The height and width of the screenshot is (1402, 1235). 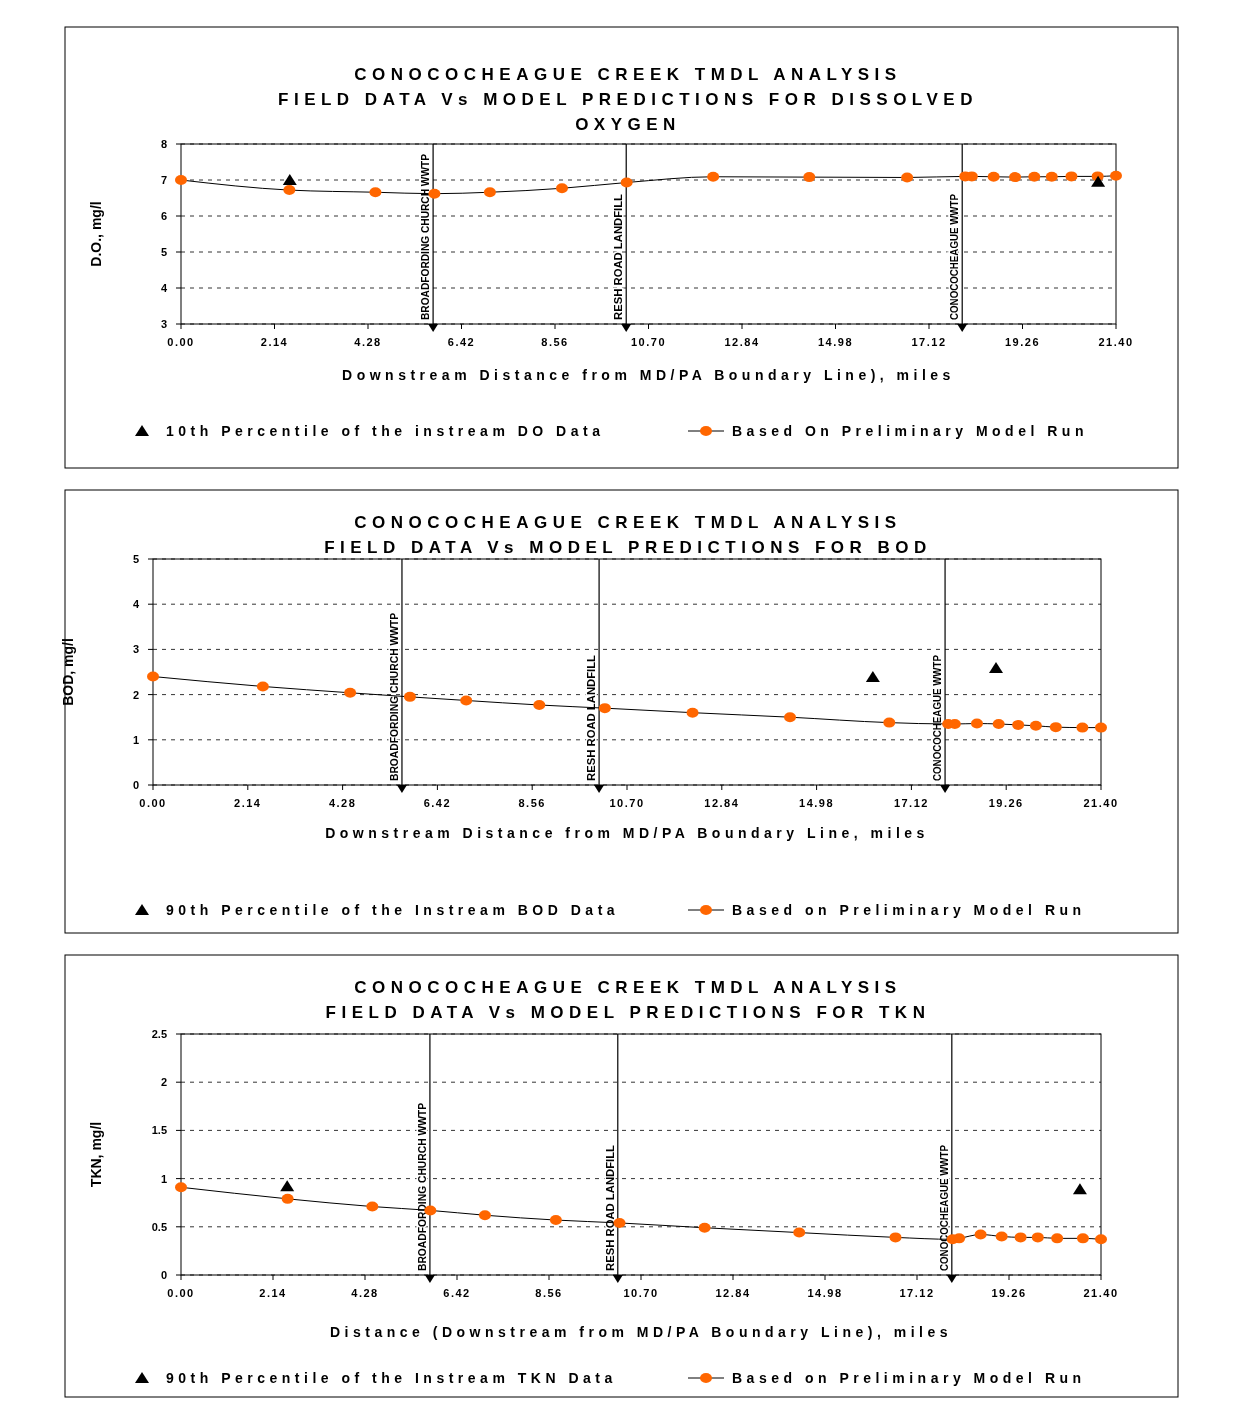 I want to click on legend-label: 10th Percentile of the instream DO Data, so click(x=385, y=431).